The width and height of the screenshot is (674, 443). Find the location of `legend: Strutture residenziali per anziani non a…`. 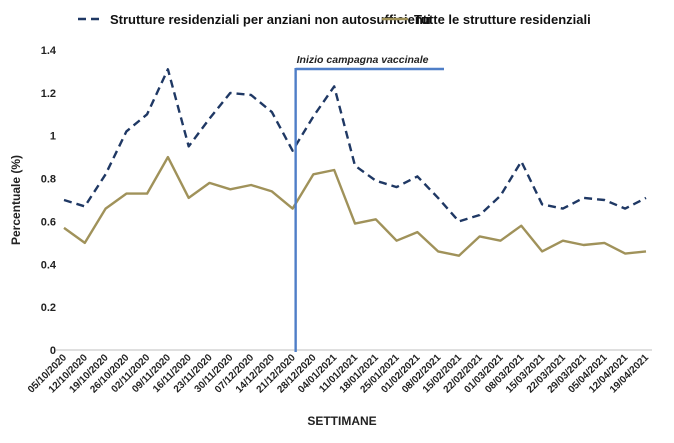

legend: Strutture residenziali per anziani non a… is located at coordinates (334, 19).